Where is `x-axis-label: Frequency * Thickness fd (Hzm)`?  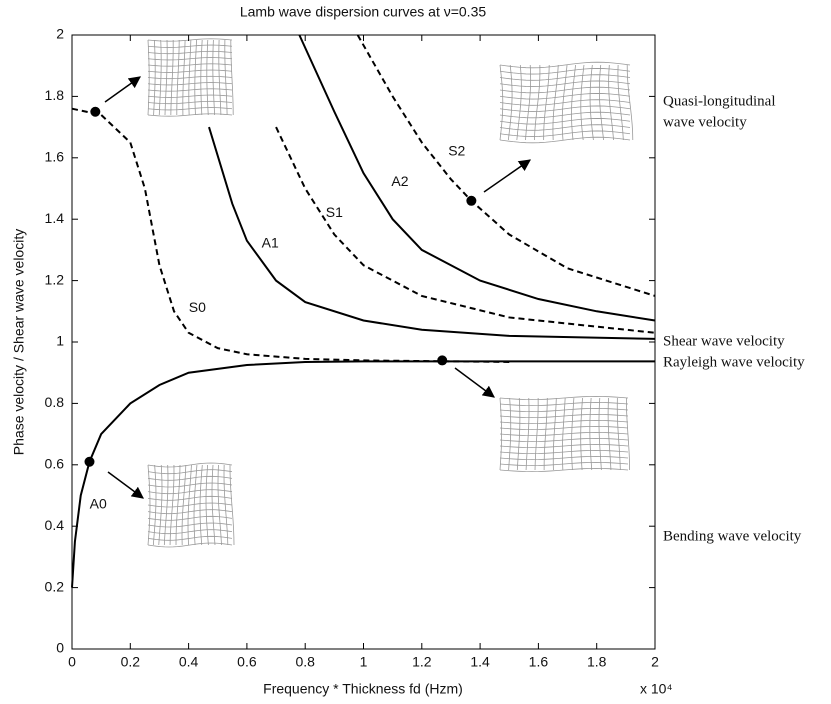
x-axis-label: Frequency * Thickness fd (Hzm) is located at coordinates (363, 689).